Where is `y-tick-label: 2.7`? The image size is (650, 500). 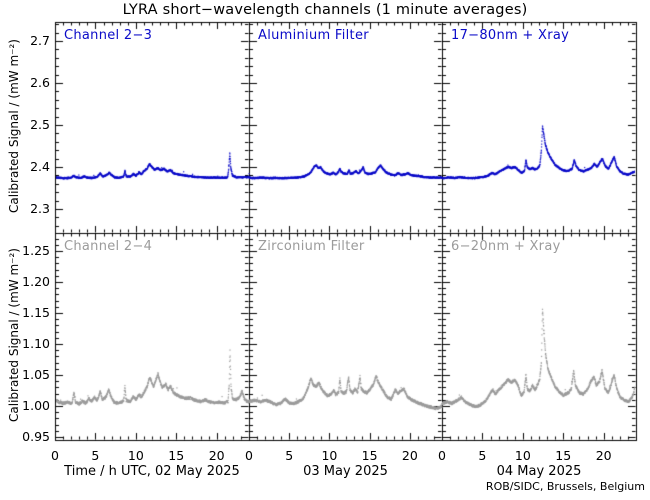
y-tick-label: 2.7 is located at coordinates (40, 40).